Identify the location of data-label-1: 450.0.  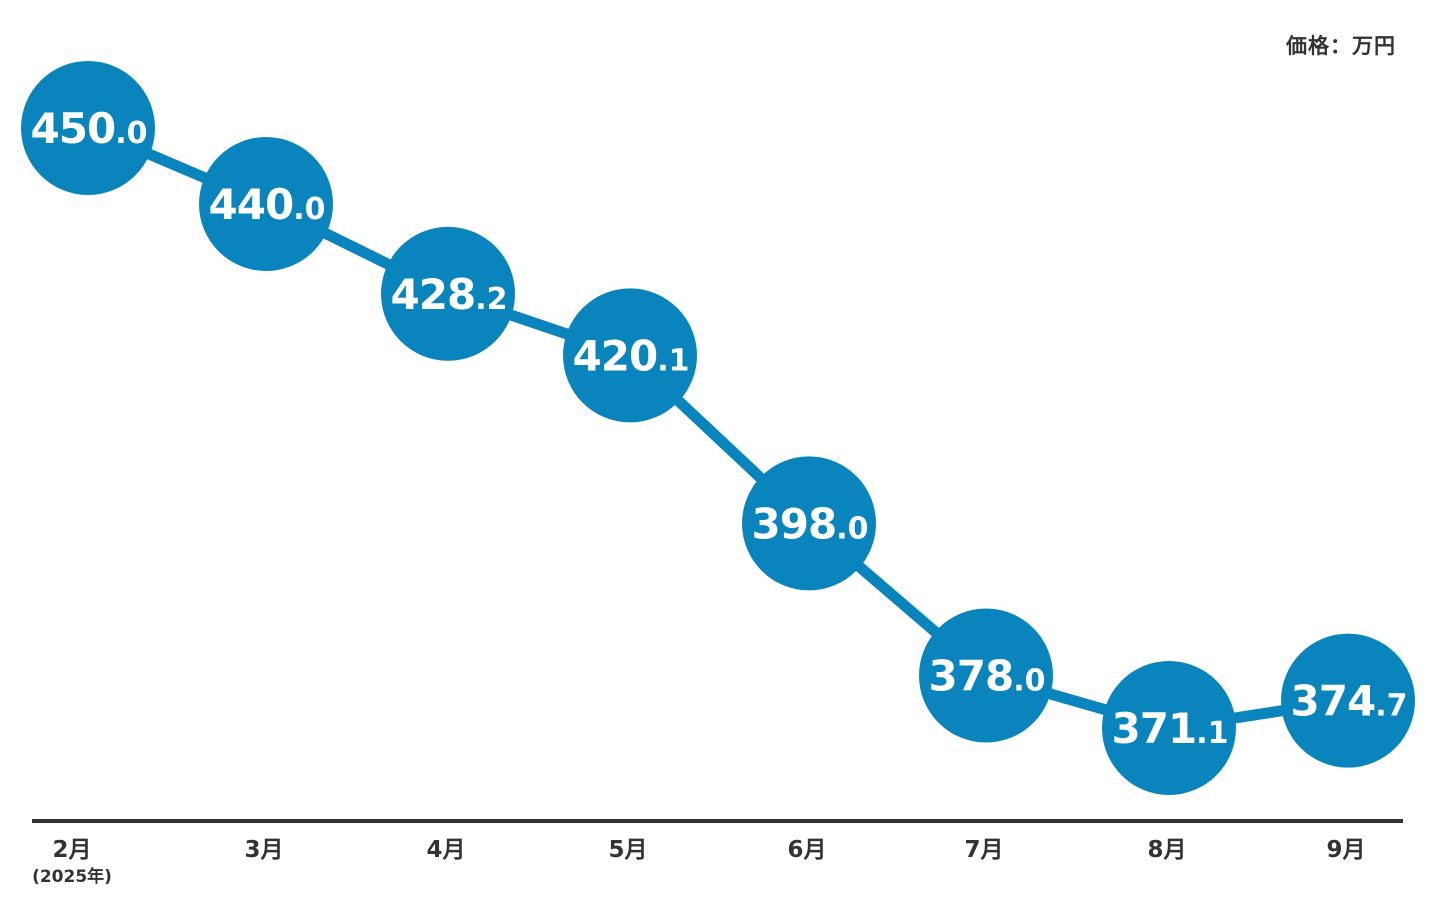
(89, 128).